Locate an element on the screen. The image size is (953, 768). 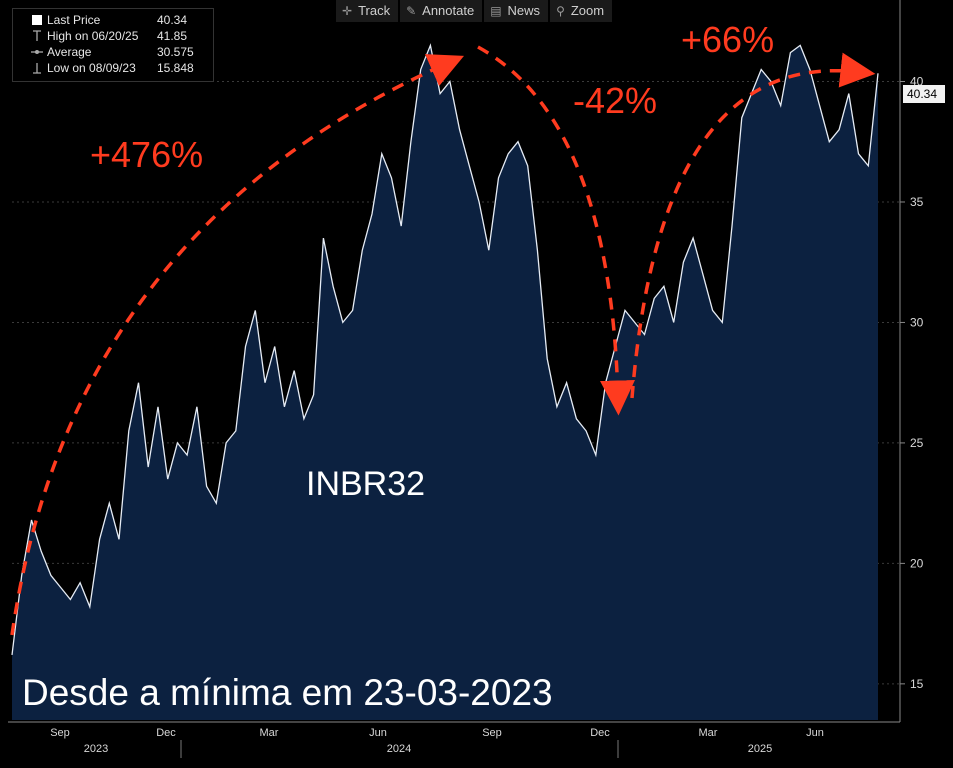
magnifier-icon: ⚲ is located at coordinates (560, 11).